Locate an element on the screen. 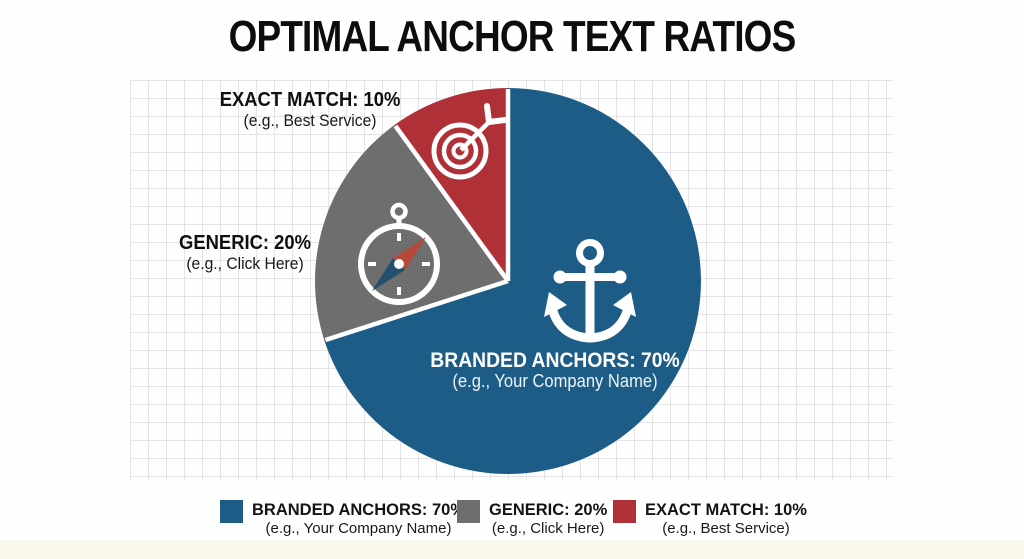  legend-generic-label: GENERIC: 20% is located at coordinates (548, 510).